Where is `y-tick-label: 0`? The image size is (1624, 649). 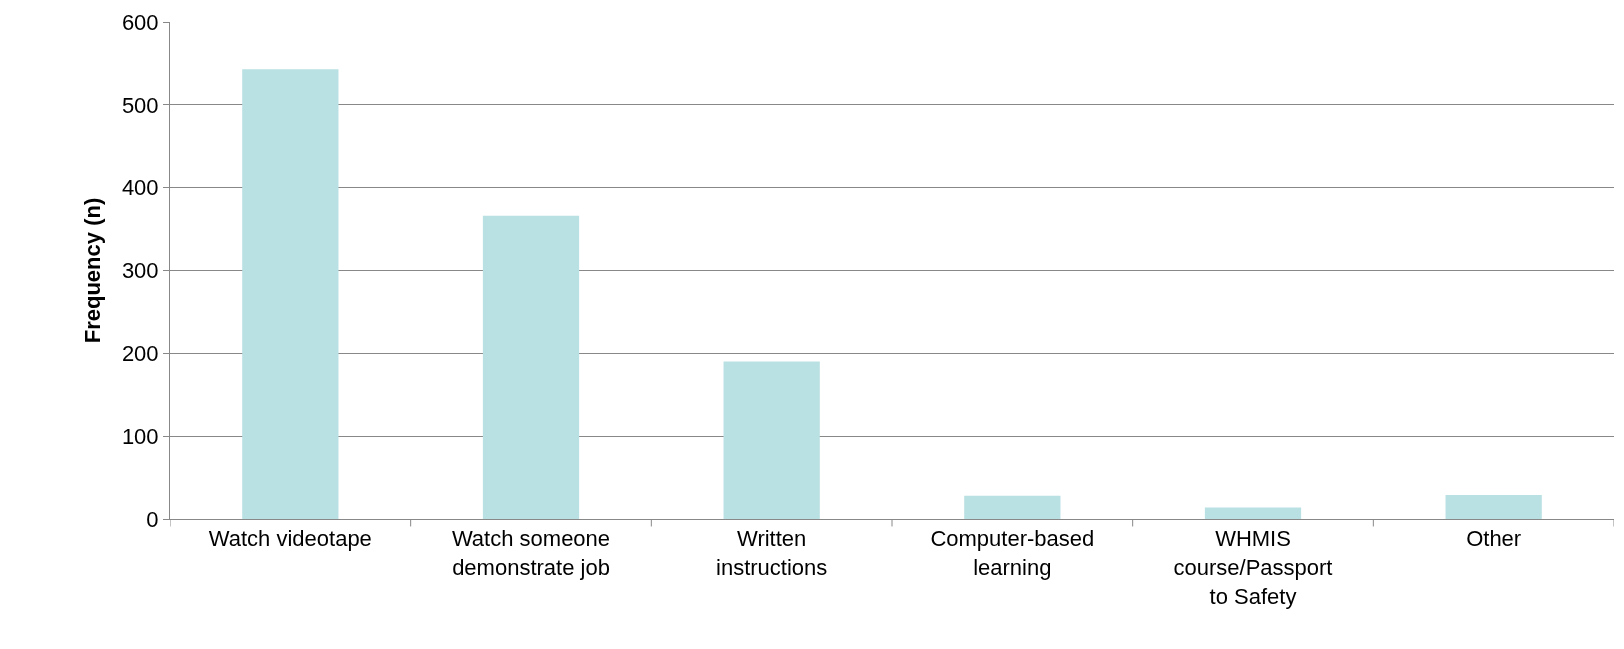 y-tick-label: 0 is located at coordinates (152, 519).